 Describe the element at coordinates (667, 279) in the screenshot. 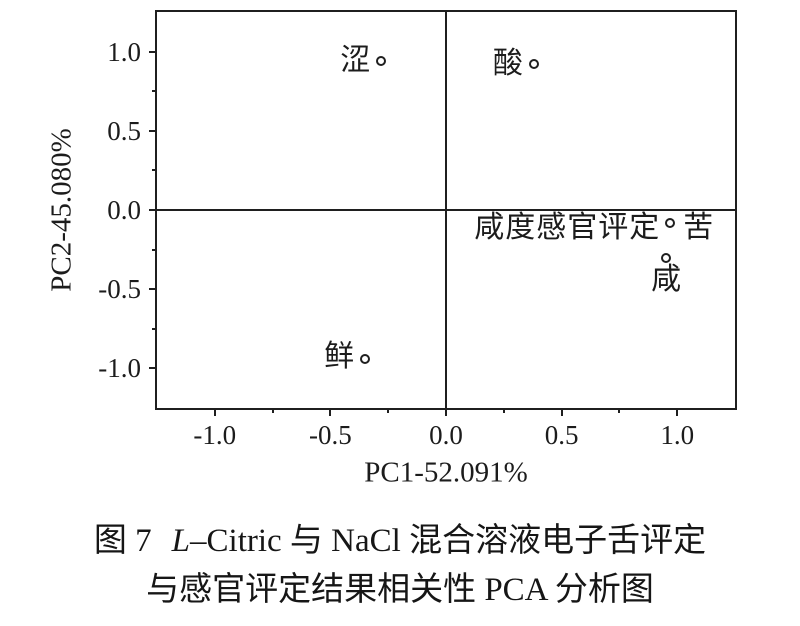

I see `point-label: 咸` at that location.